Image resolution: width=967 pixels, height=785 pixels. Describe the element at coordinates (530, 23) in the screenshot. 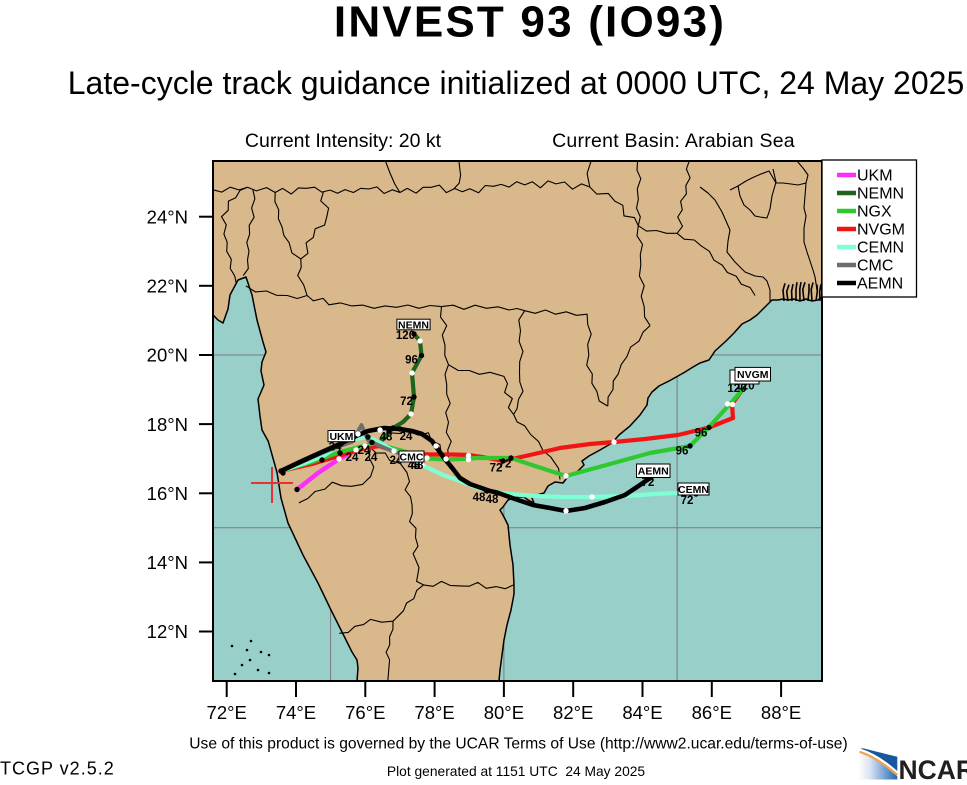

I see `svg-text: INVEST 93 (IO93)` at that location.